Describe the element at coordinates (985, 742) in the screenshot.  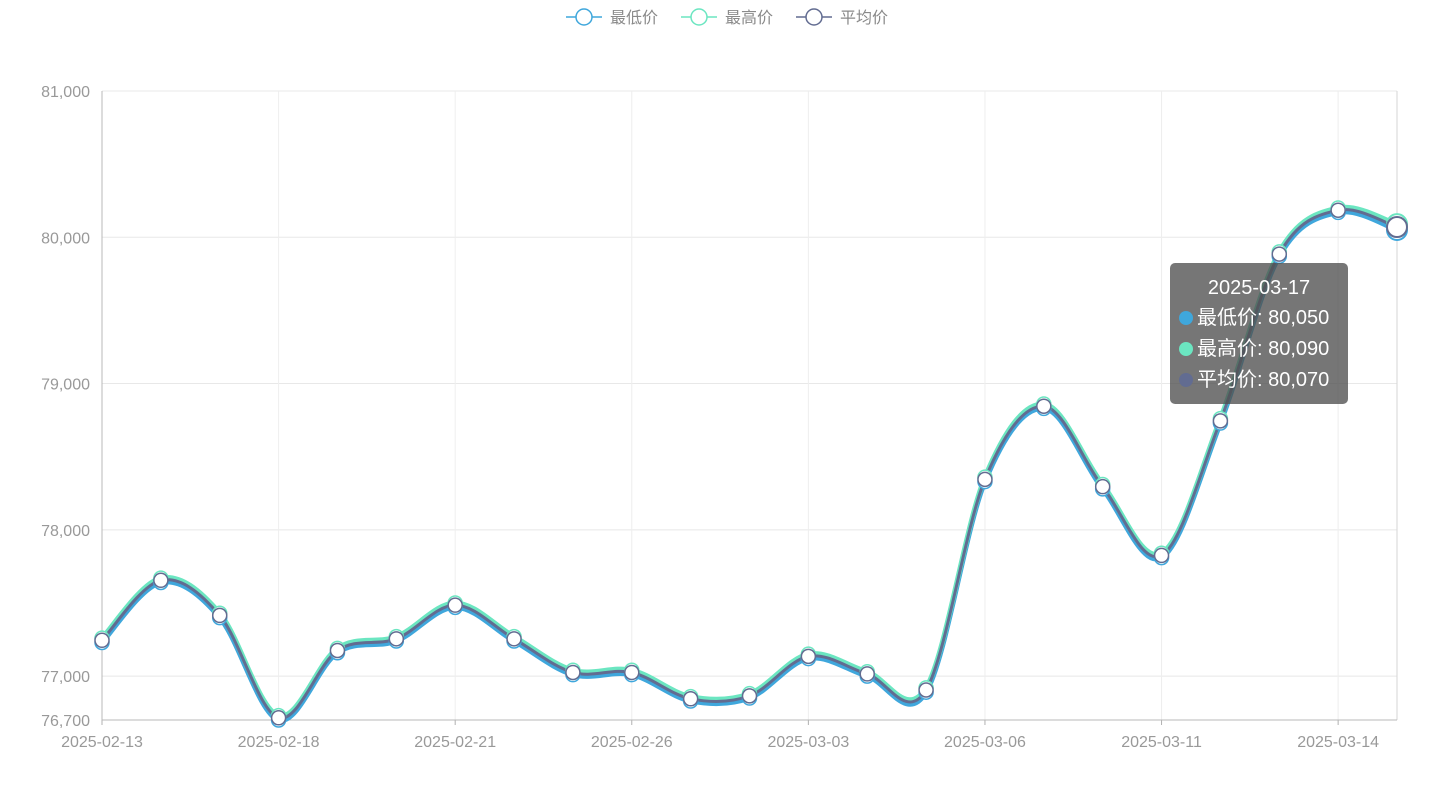
I see `x-tick-label: 2025-03-06` at that location.